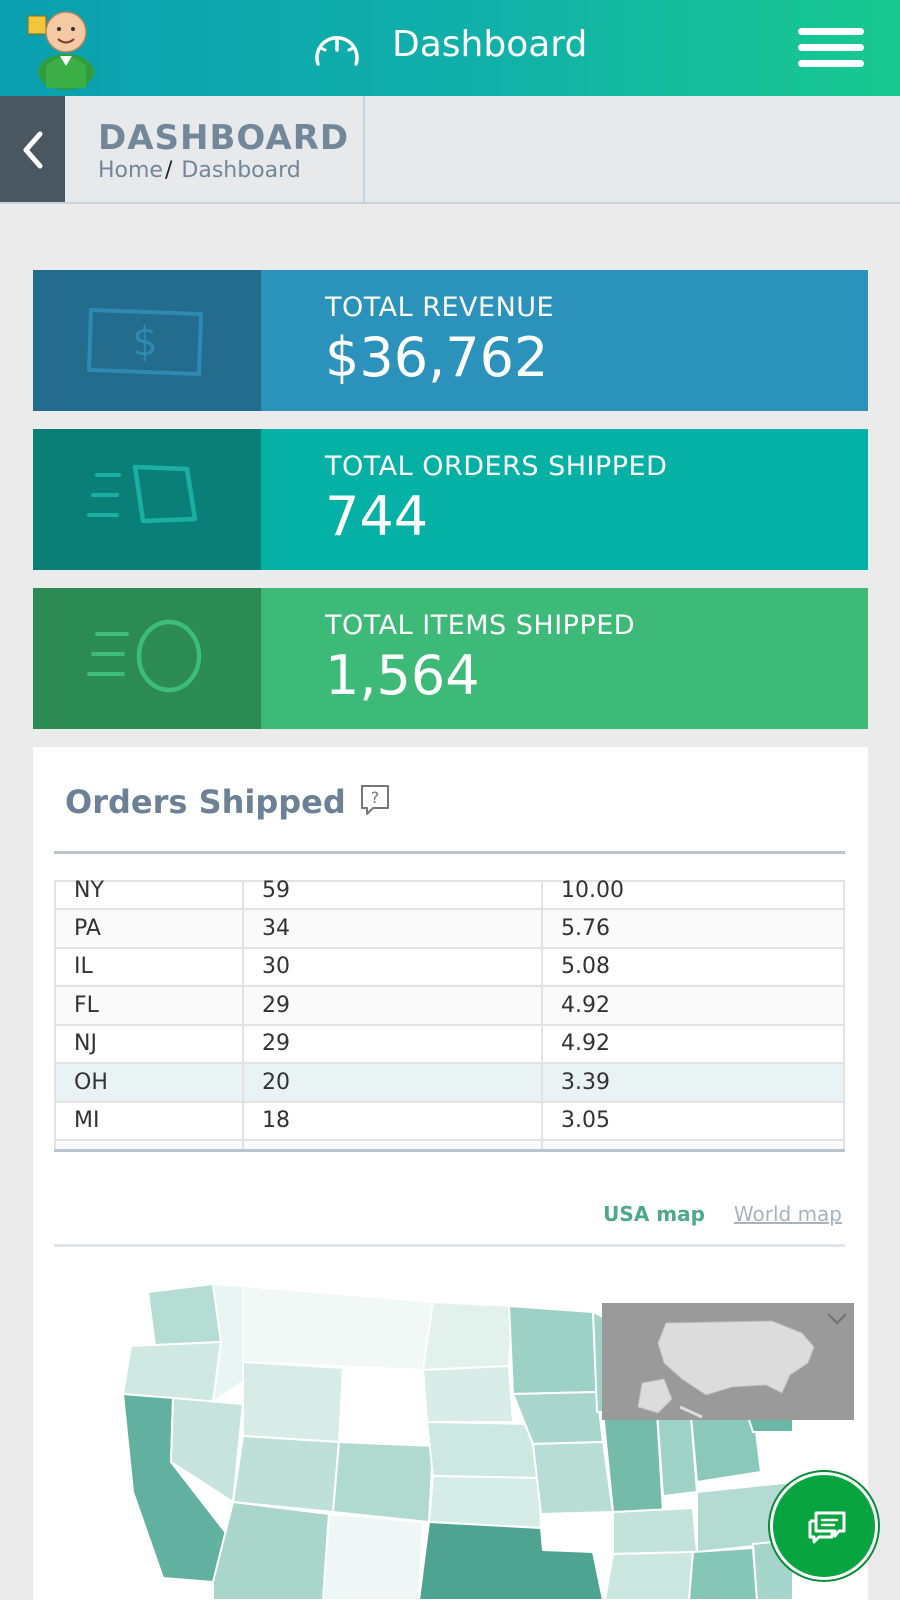  What do you see at coordinates (496, 466) in the screenshot?
I see `stat-label: TOTAL ORDERS SHIPPED` at bounding box center [496, 466].